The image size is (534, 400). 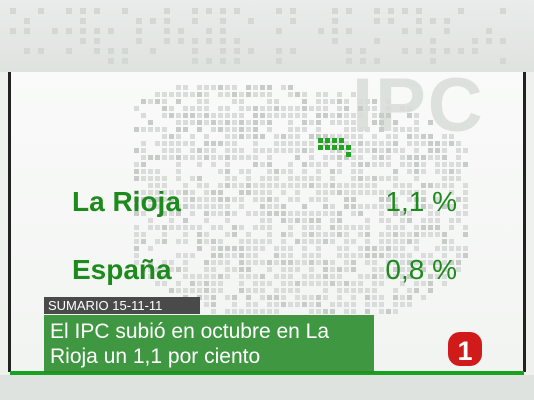 What do you see at coordinates (267, 387) in the screenshot?
I see `bottom-band` at bounding box center [267, 387].